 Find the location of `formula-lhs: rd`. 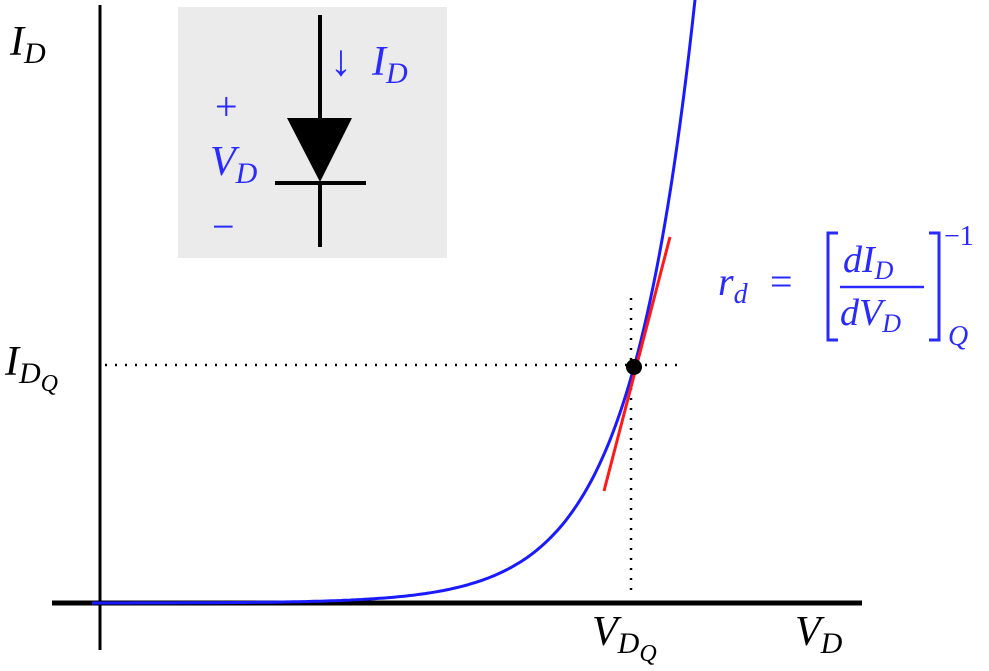

formula-lhs: rd is located at coordinates (733, 284).